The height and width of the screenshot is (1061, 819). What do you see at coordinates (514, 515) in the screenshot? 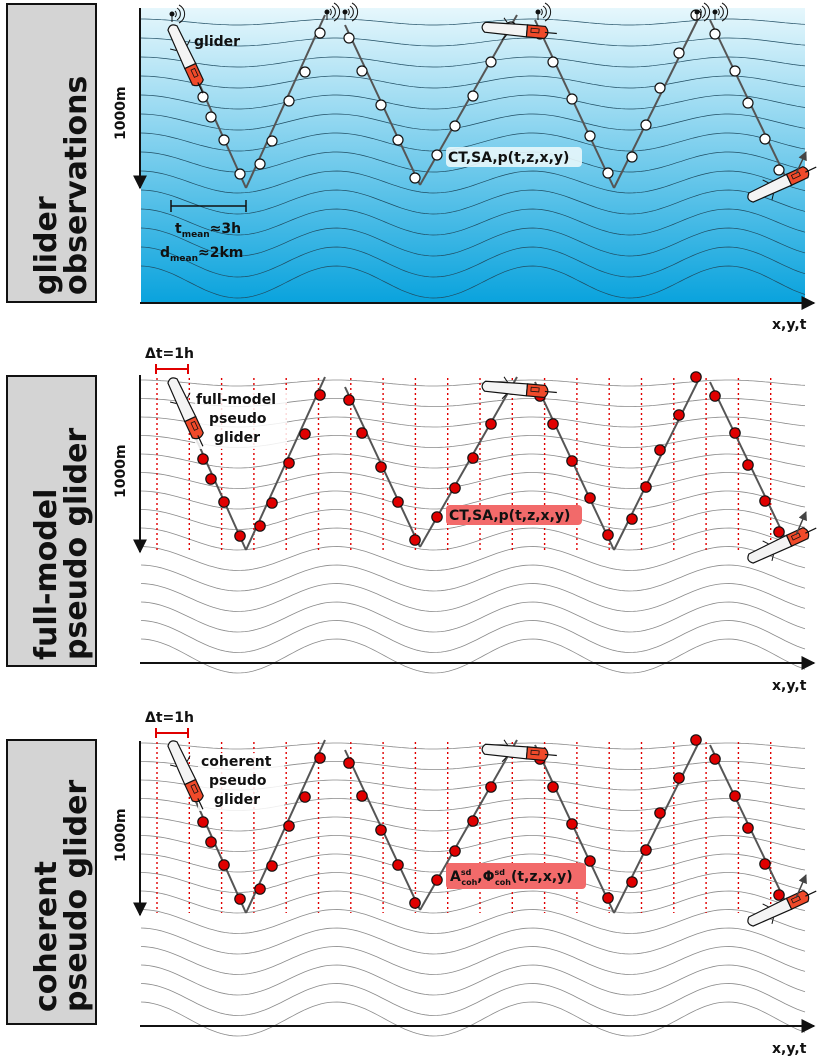
I see `variables-label-box` at bounding box center [514, 515].